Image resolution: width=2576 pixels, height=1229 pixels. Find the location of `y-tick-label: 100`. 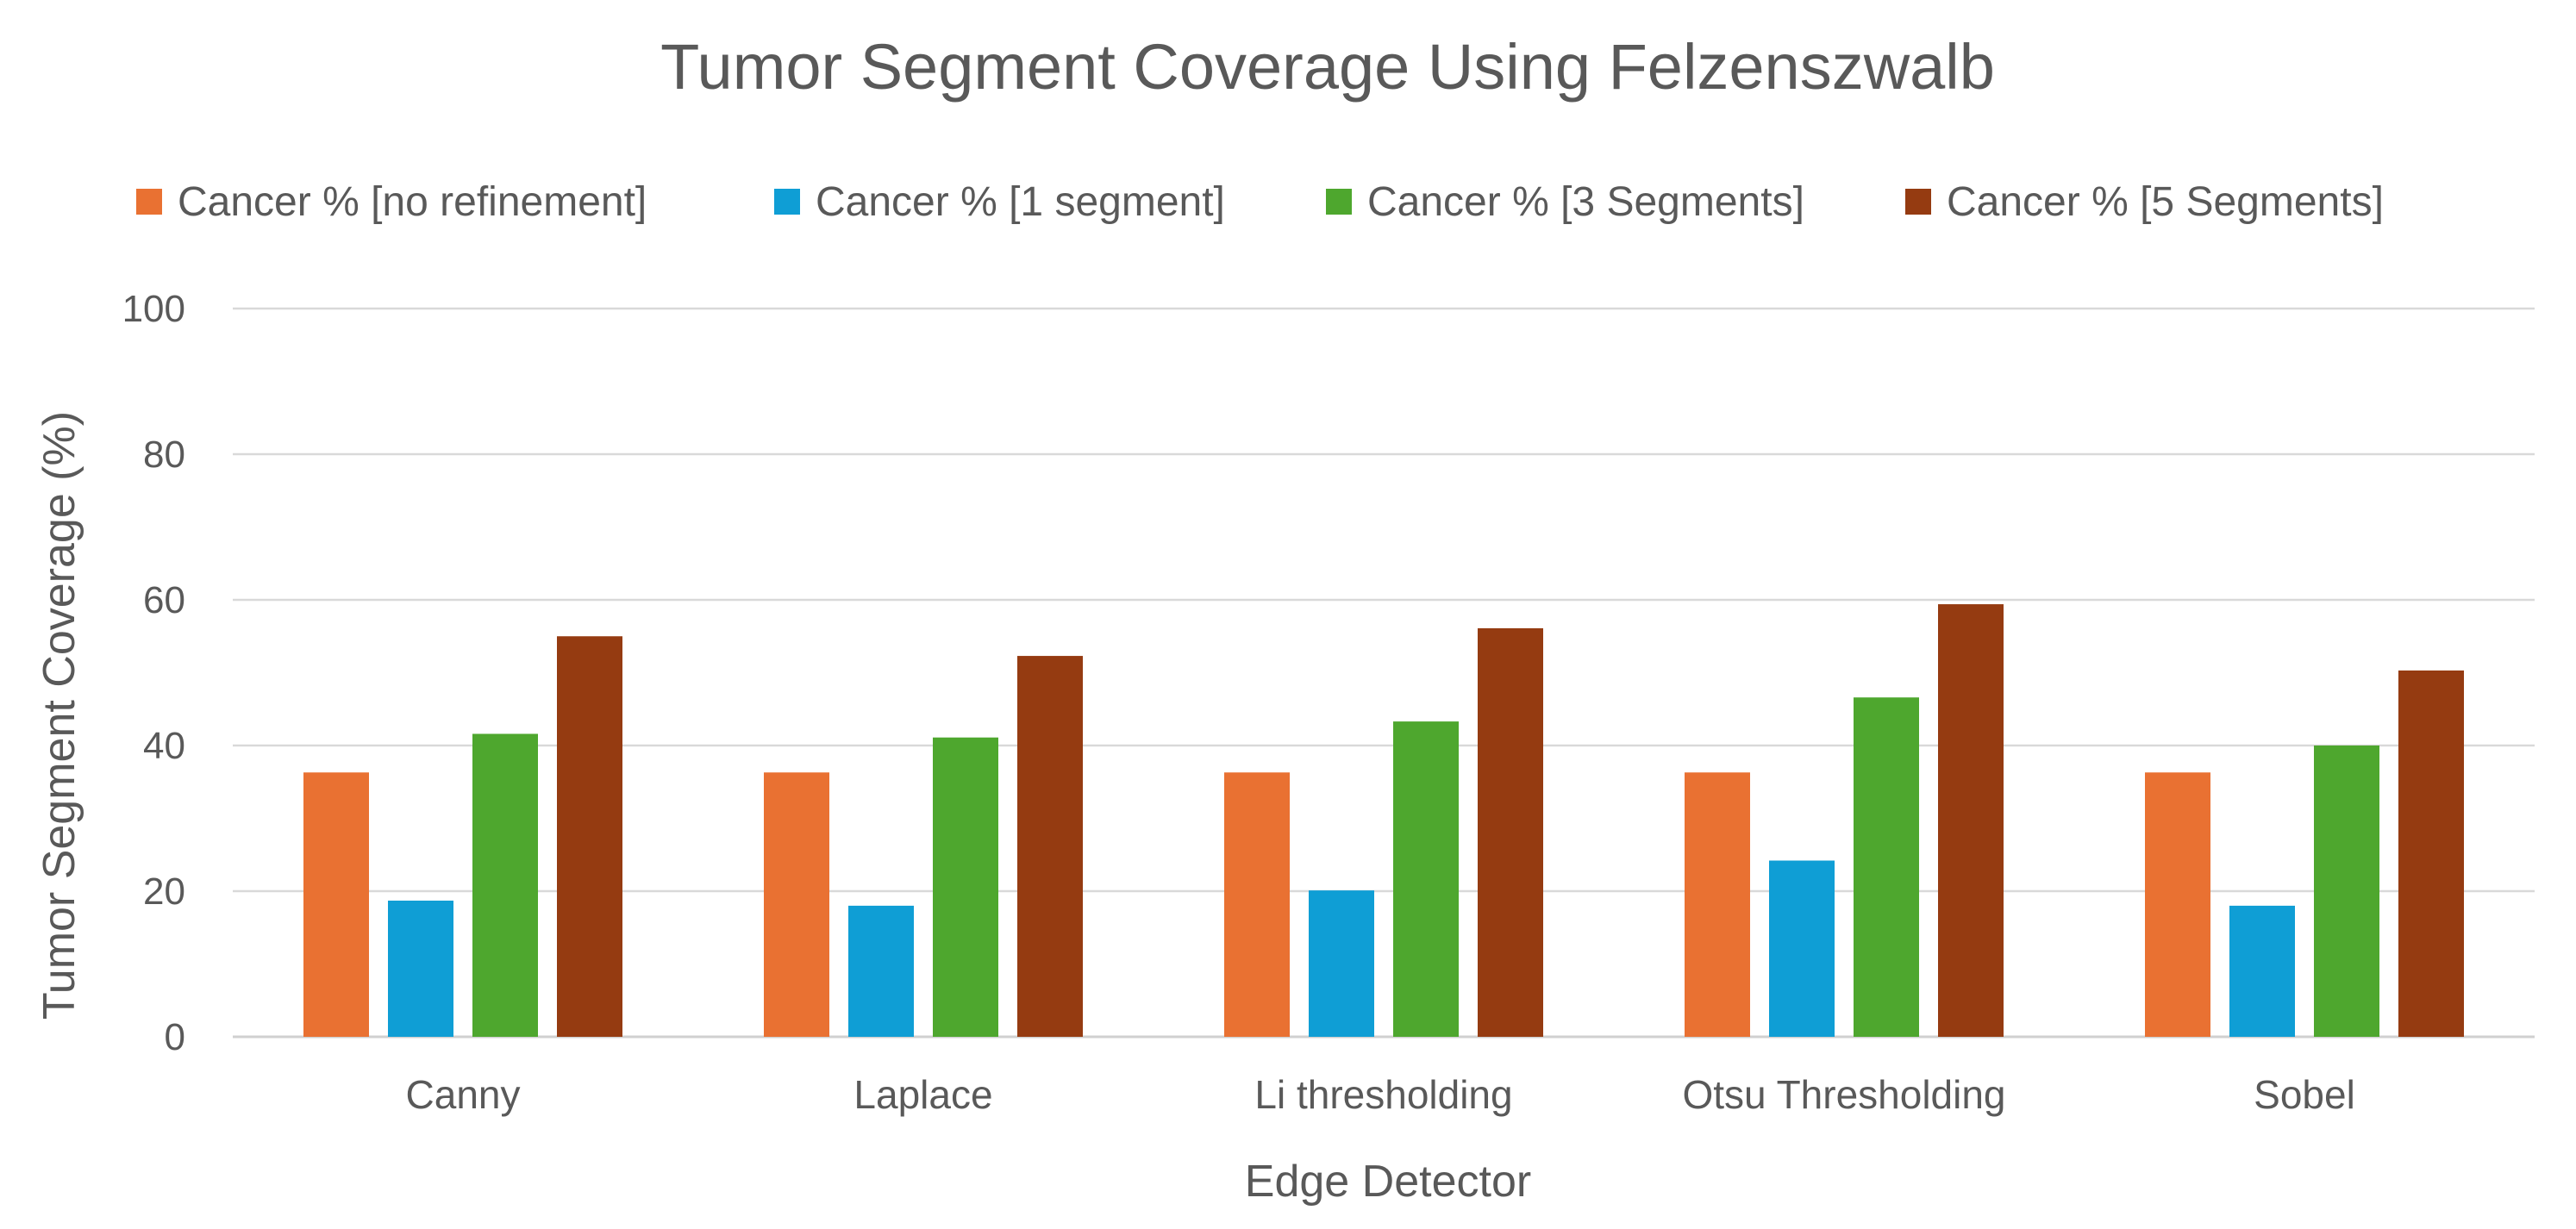

y-tick-label: 100 is located at coordinates (153, 309).